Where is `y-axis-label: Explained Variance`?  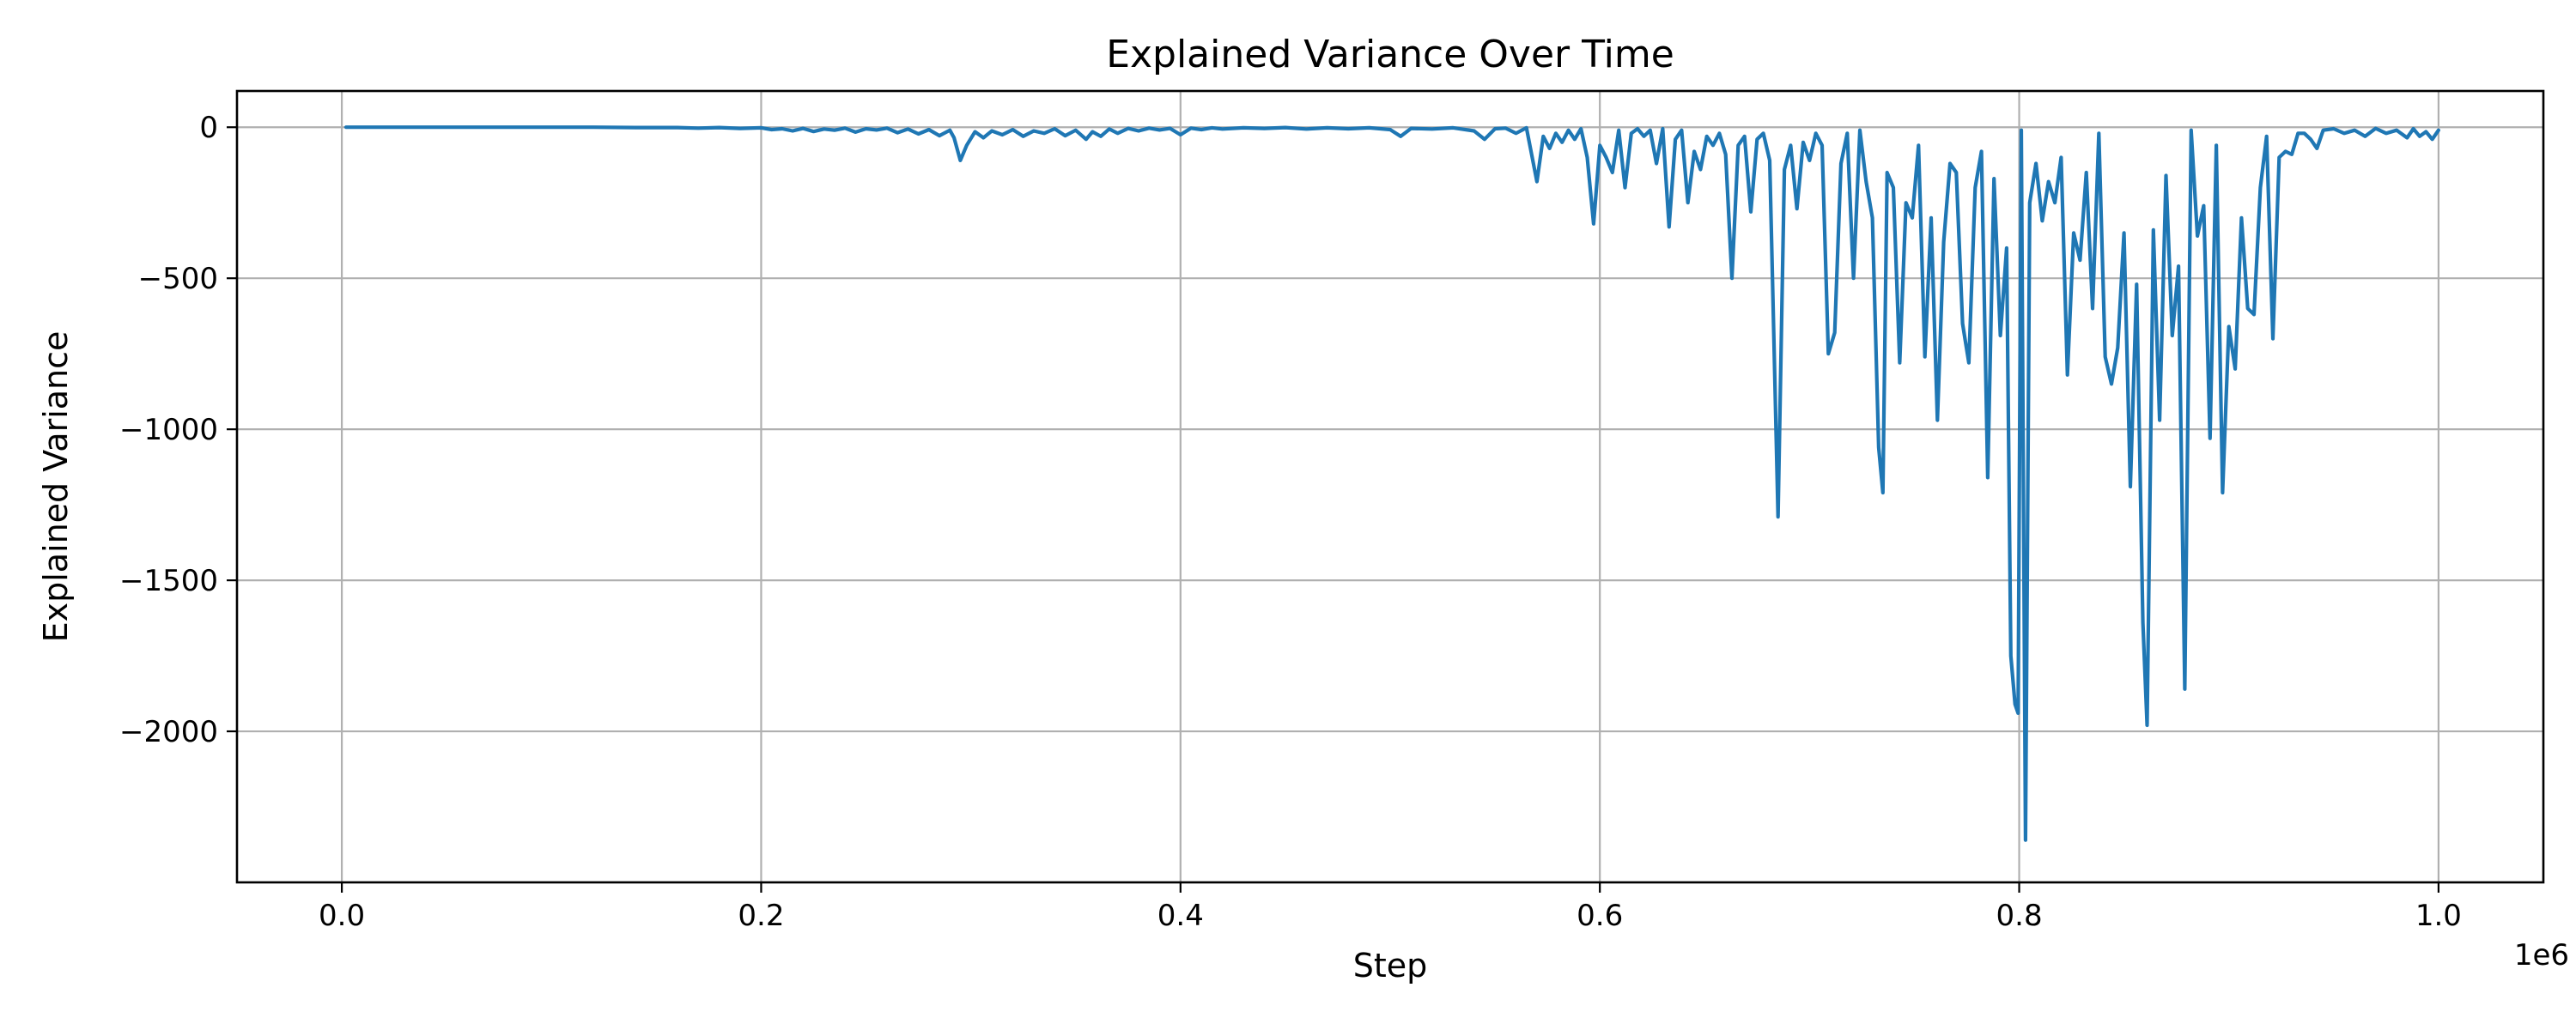 y-axis-label: Explained Variance is located at coordinates (56, 487).